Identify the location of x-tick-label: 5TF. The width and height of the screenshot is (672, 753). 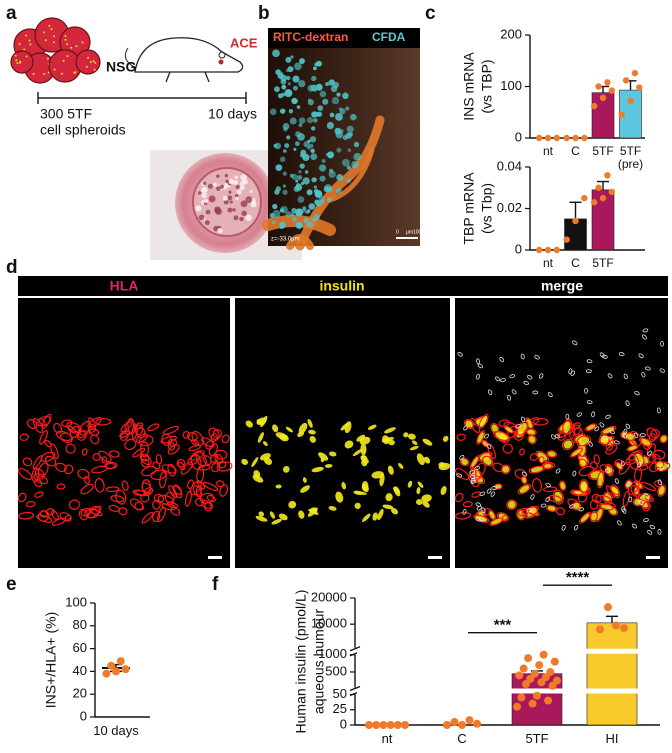
(603, 263).